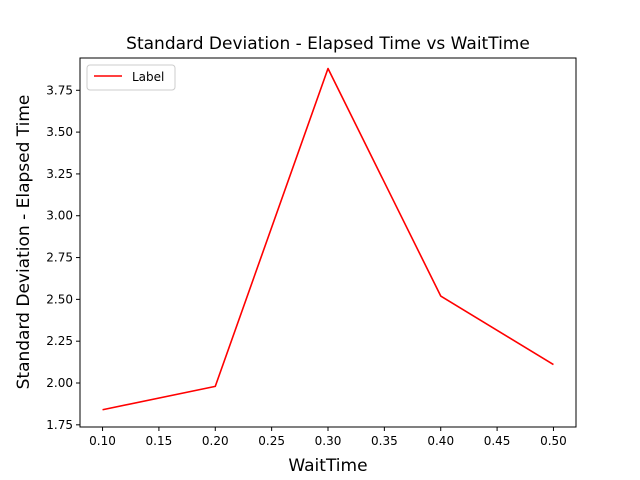  I want to click on y-tick-label: 2.00, so click(59, 383).